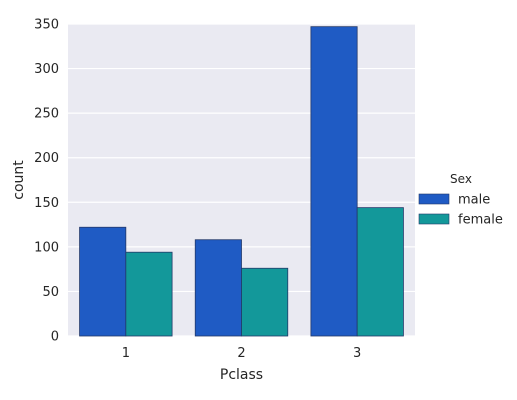  What do you see at coordinates (46, 25) in the screenshot?
I see `y-tick-label: 350` at bounding box center [46, 25].